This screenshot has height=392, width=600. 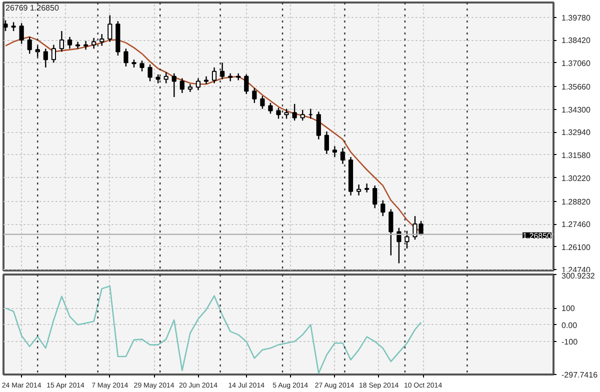 What do you see at coordinates (570, 325) in the screenshot?
I see `y-tick-label: 0.00` at bounding box center [570, 325].